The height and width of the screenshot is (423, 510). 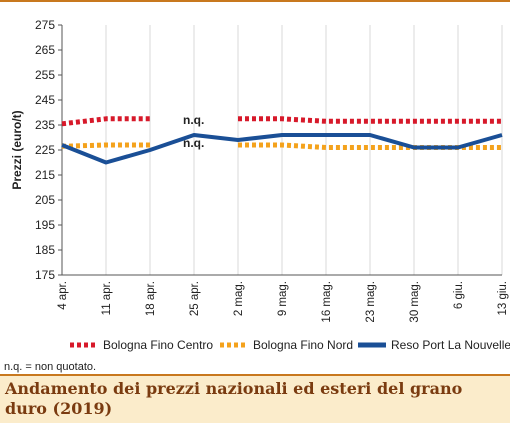 I want to click on y-tick-label: 185, so click(x=45, y=250).